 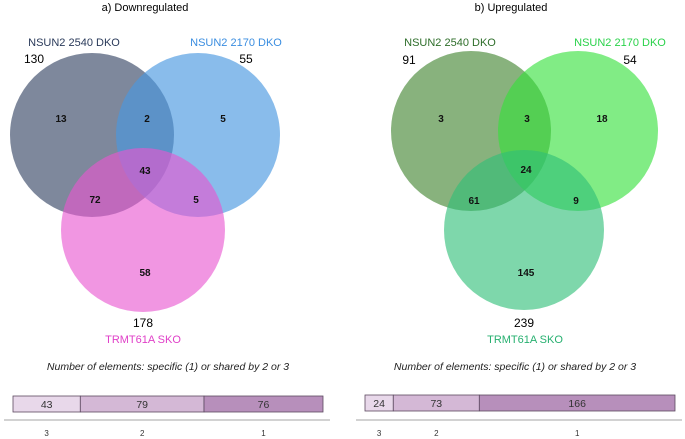 What do you see at coordinates (526, 273) in the screenshot?
I see `region-count-c-only: 145` at bounding box center [526, 273].